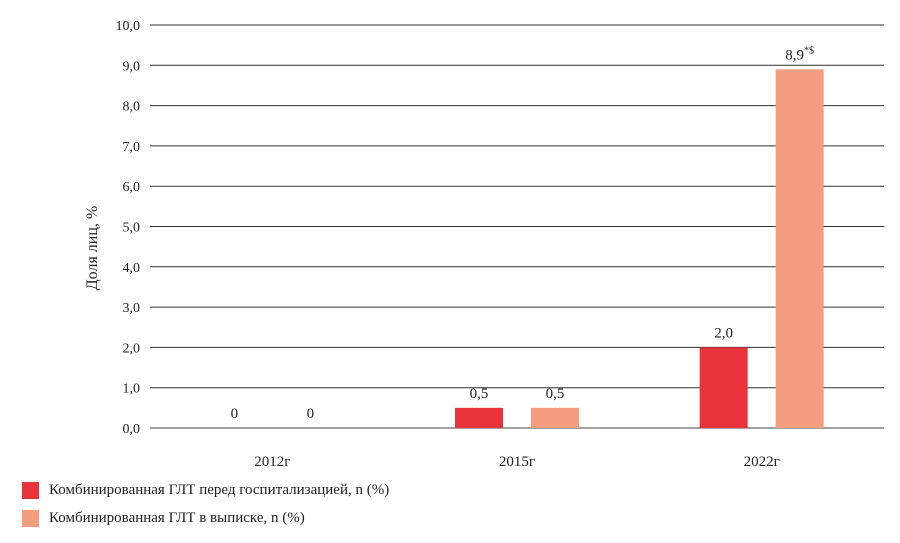 The width and height of the screenshot is (900, 543). What do you see at coordinates (128, 26) in the screenshot?
I see `y-tick-label: 10,0` at bounding box center [128, 26].